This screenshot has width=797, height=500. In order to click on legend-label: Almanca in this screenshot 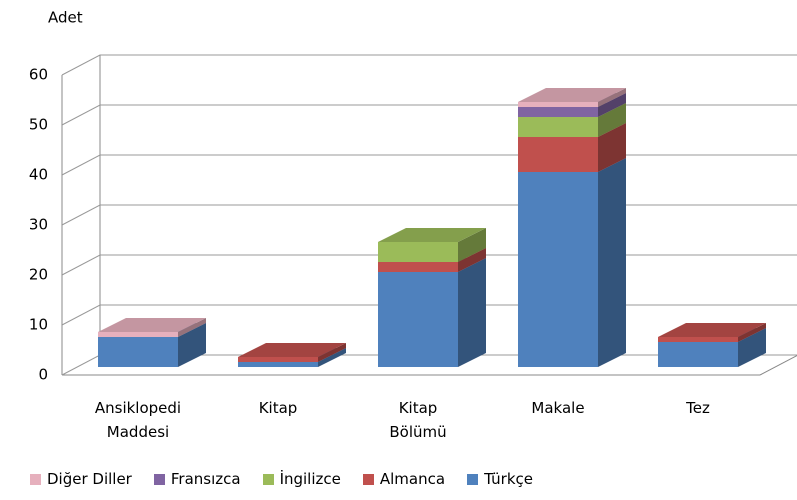, I will do `click(412, 479)`.